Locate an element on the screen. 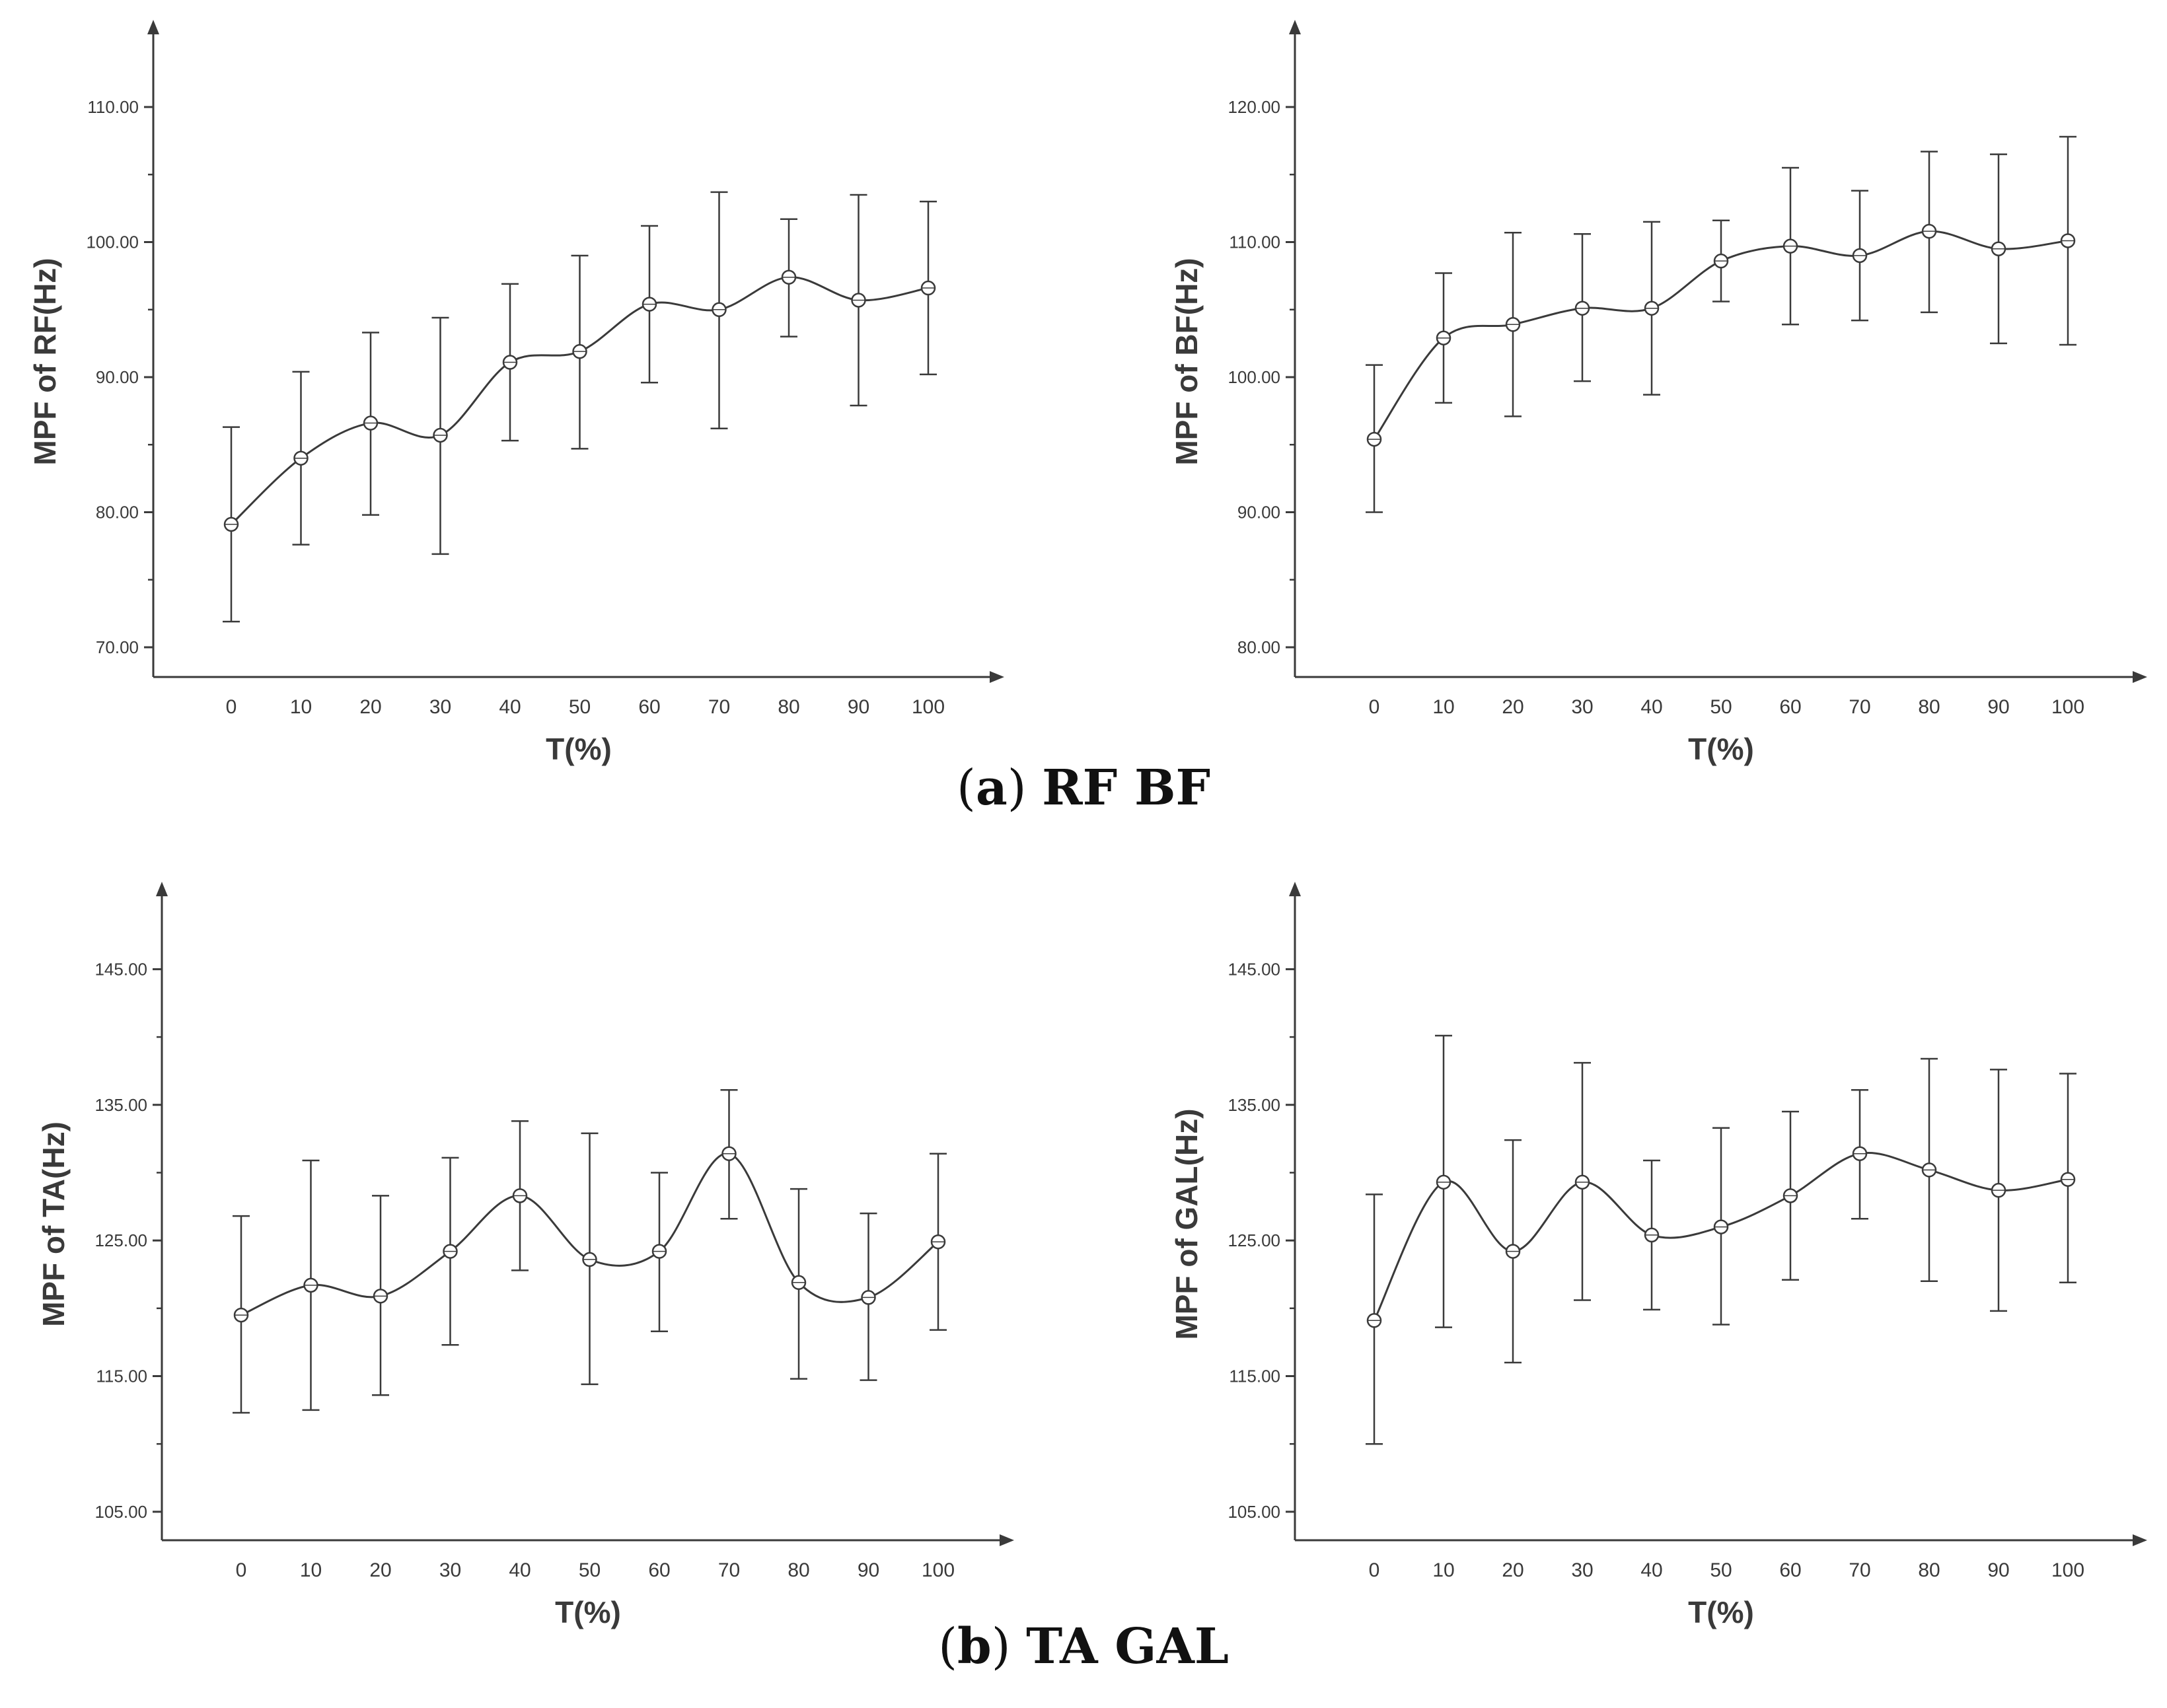  y-axis-title: MPF of BF(Hz) is located at coordinates (1186, 361).